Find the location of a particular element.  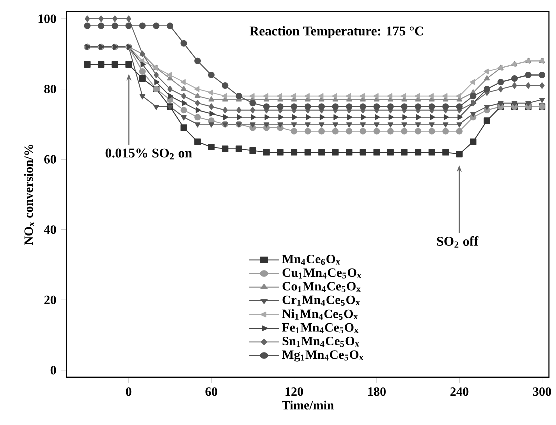

legend-label: Cu$_{1}$Mn$_{4}$Ce$_{5}$O$_{x}$ is located at coordinates (322, 273).